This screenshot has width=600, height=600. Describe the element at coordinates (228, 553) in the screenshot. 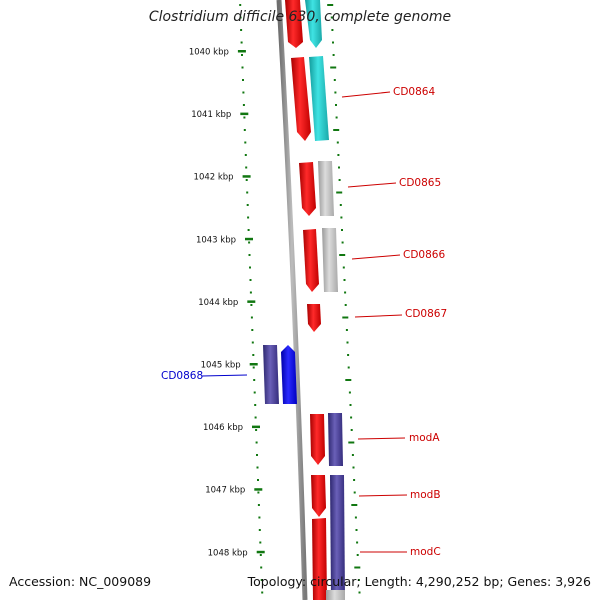

I see `scale-tick-label: 1048 kbp` at that location.